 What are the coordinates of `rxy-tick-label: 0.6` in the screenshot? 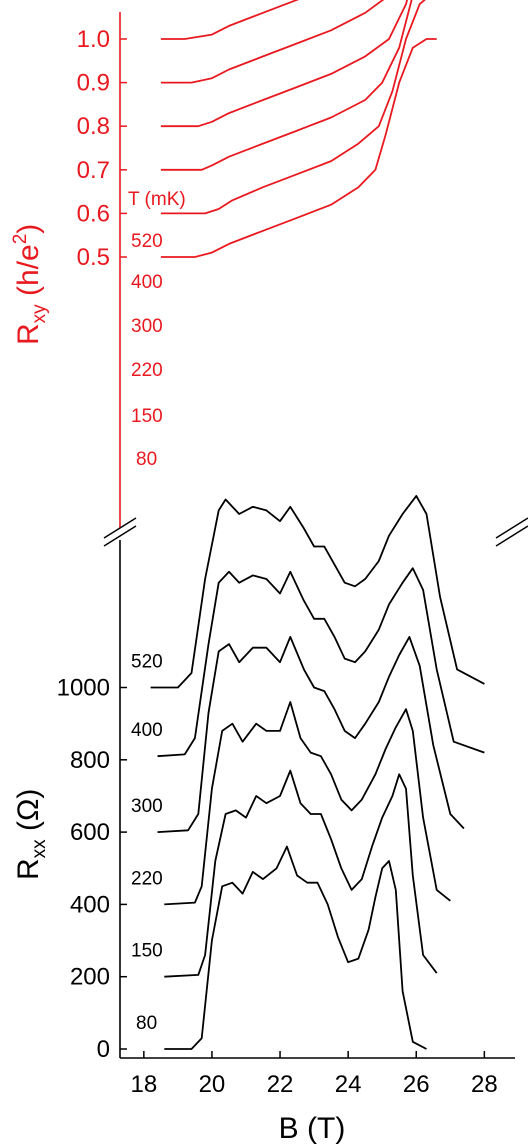 It's located at (93, 213).